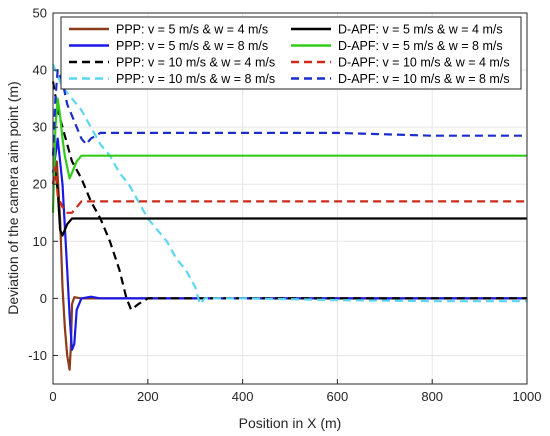 The width and height of the screenshot is (550, 436). What do you see at coordinates (40, 241) in the screenshot?
I see `y-tick-label: 10` at bounding box center [40, 241].